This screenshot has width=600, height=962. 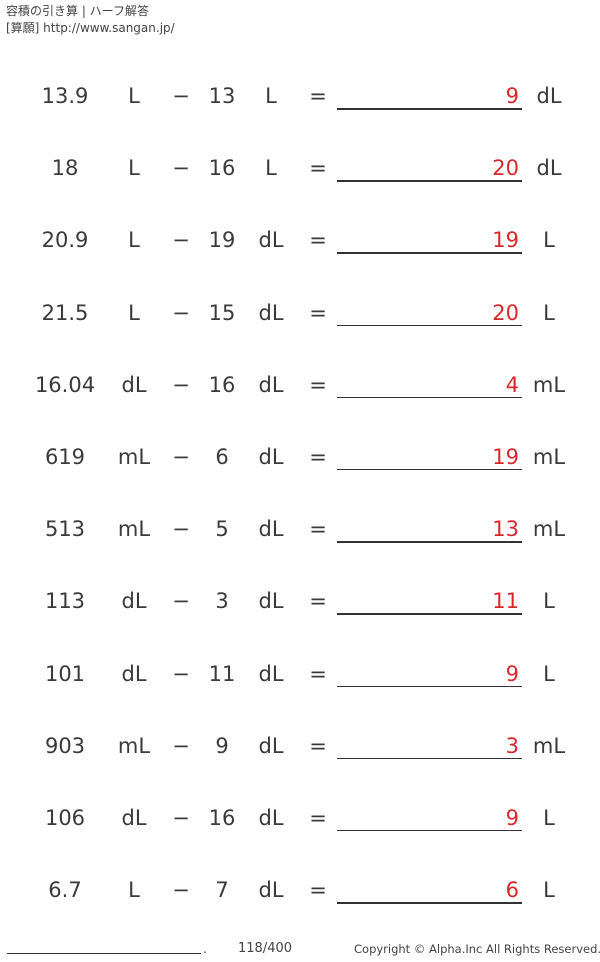 What do you see at coordinates (222, 745) in the screenshot?
I see `subtrahend: 9` at bounding box center [222, 745].